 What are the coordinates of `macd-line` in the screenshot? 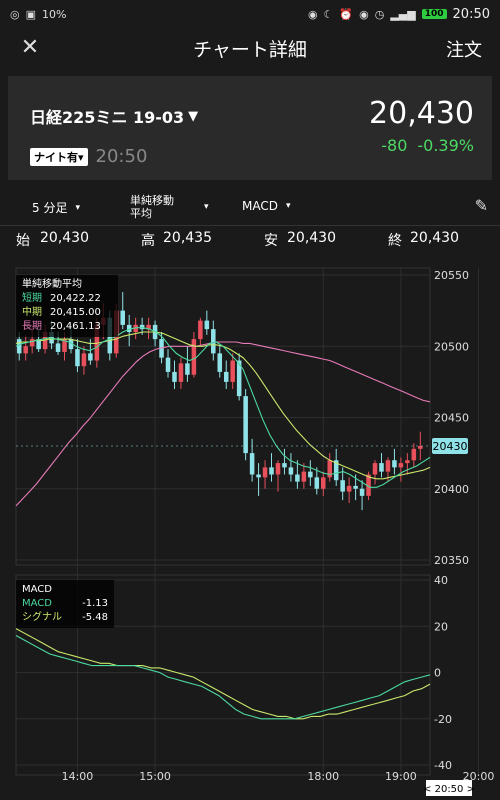 It's located at (223, 677).